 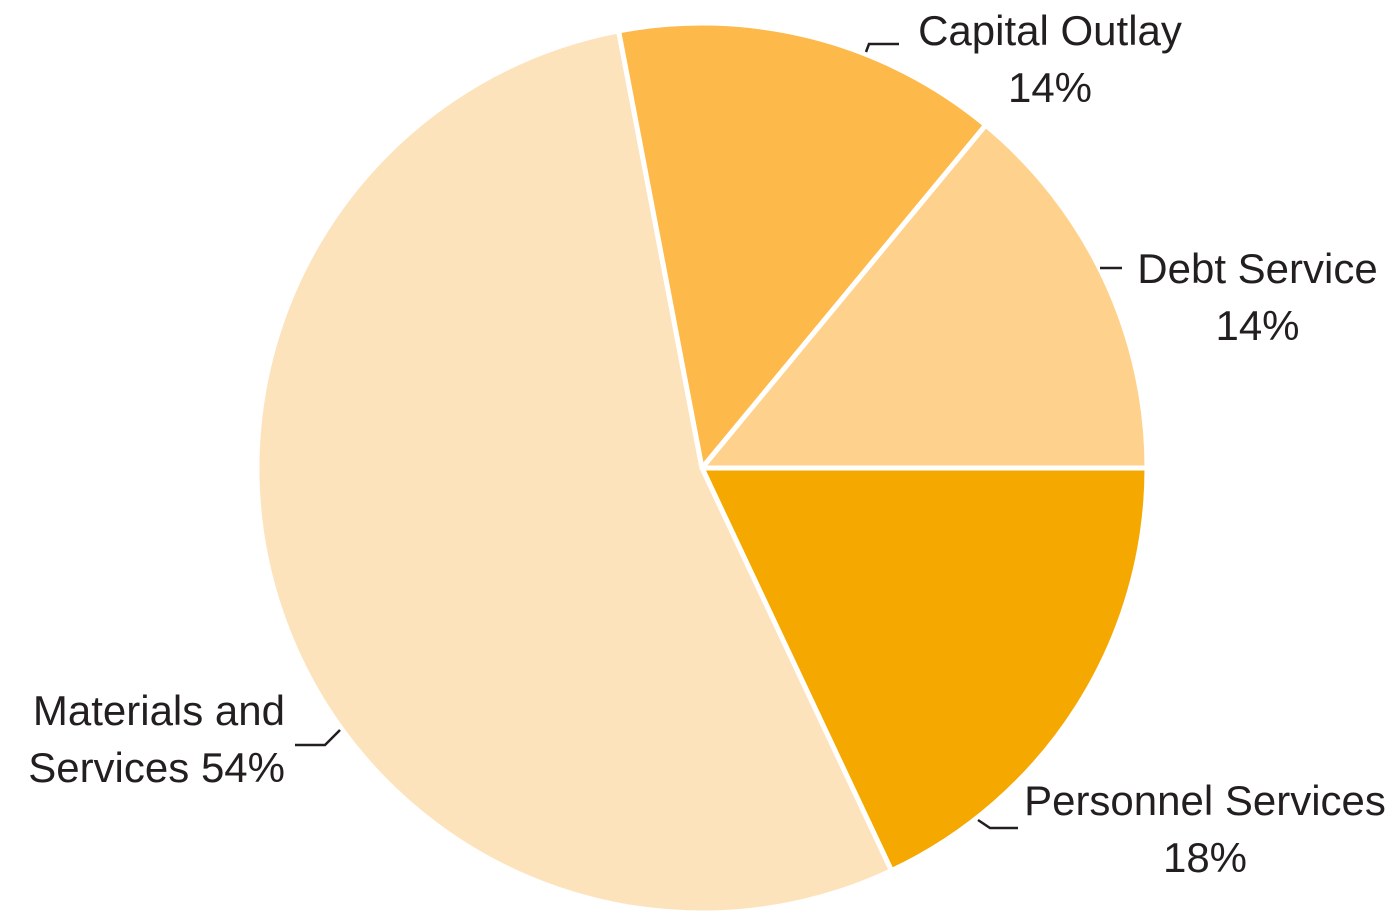 What do you see at coordinates (1050, 59) in the screenshot?
I see `slice-label: Capital Outlay 14%` at bounding box center [1050, 59].